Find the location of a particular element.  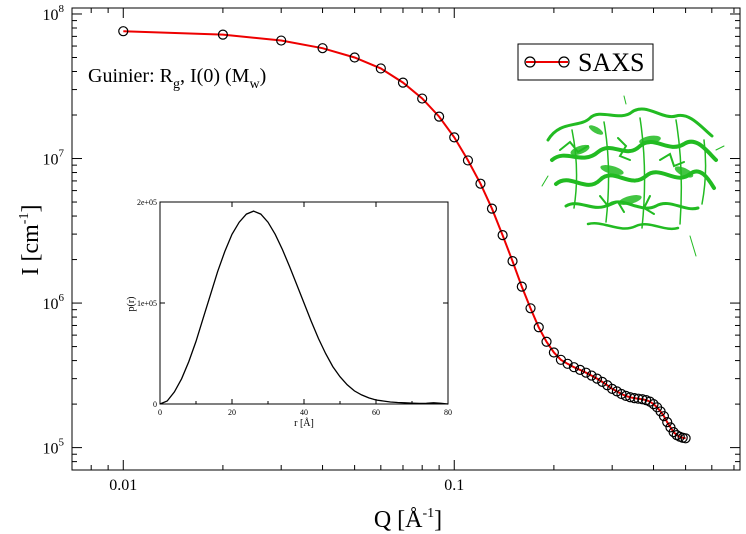

inset-x-tick-label: 20 is located at coordinates (232, 412).